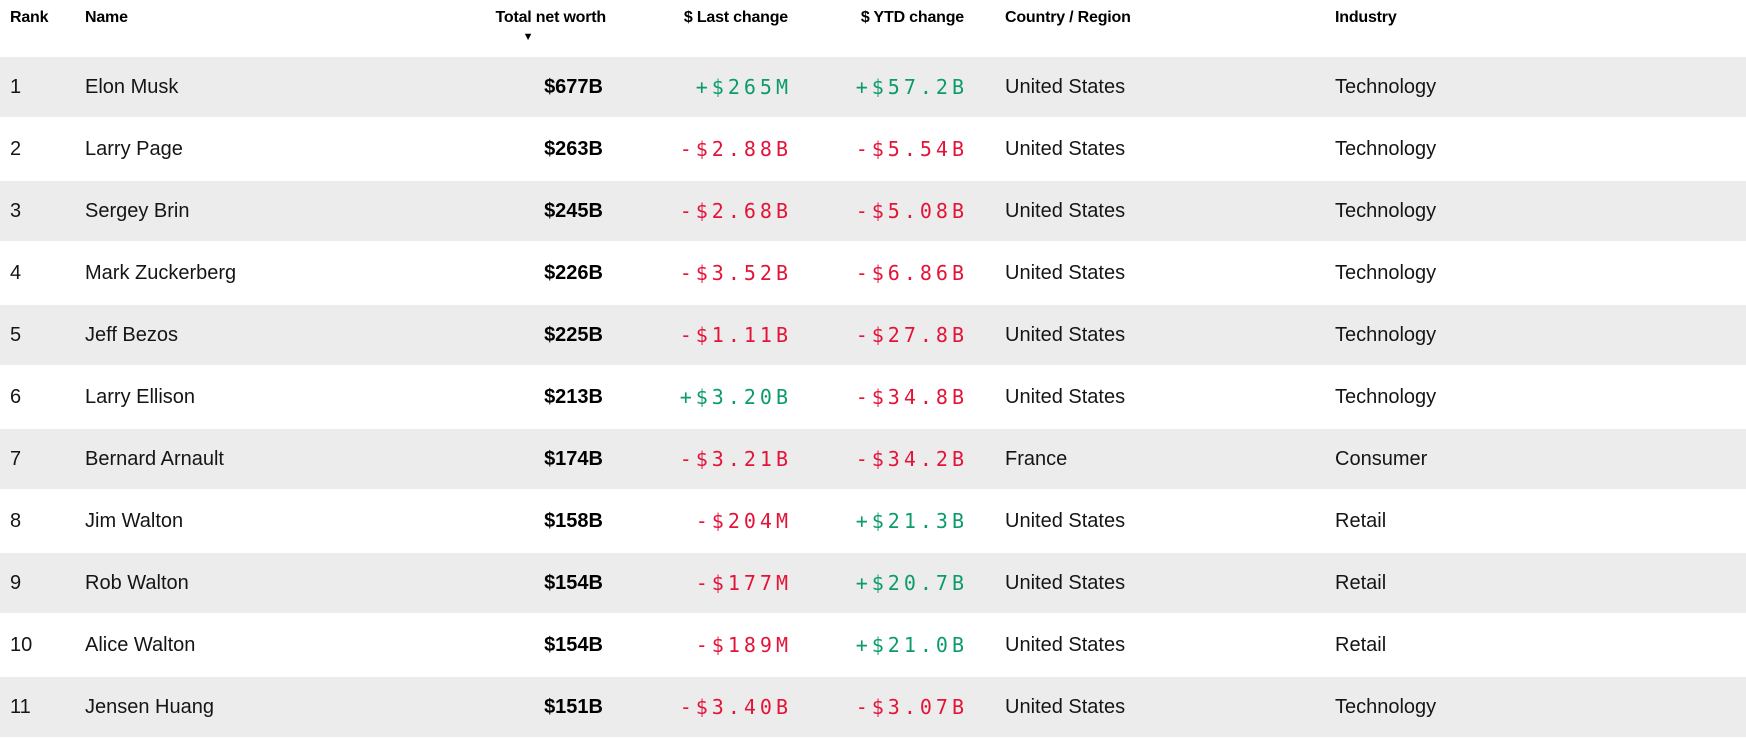  I want to click on ytd-change-cell: -$27.8B, so click(911, 335).